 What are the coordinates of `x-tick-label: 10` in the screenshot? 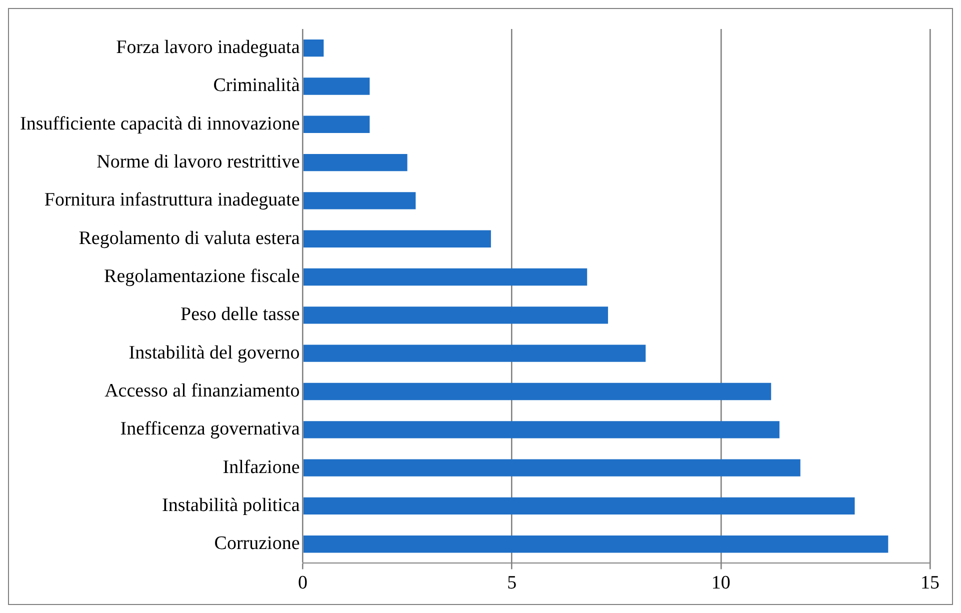 It's located at (720, 583).